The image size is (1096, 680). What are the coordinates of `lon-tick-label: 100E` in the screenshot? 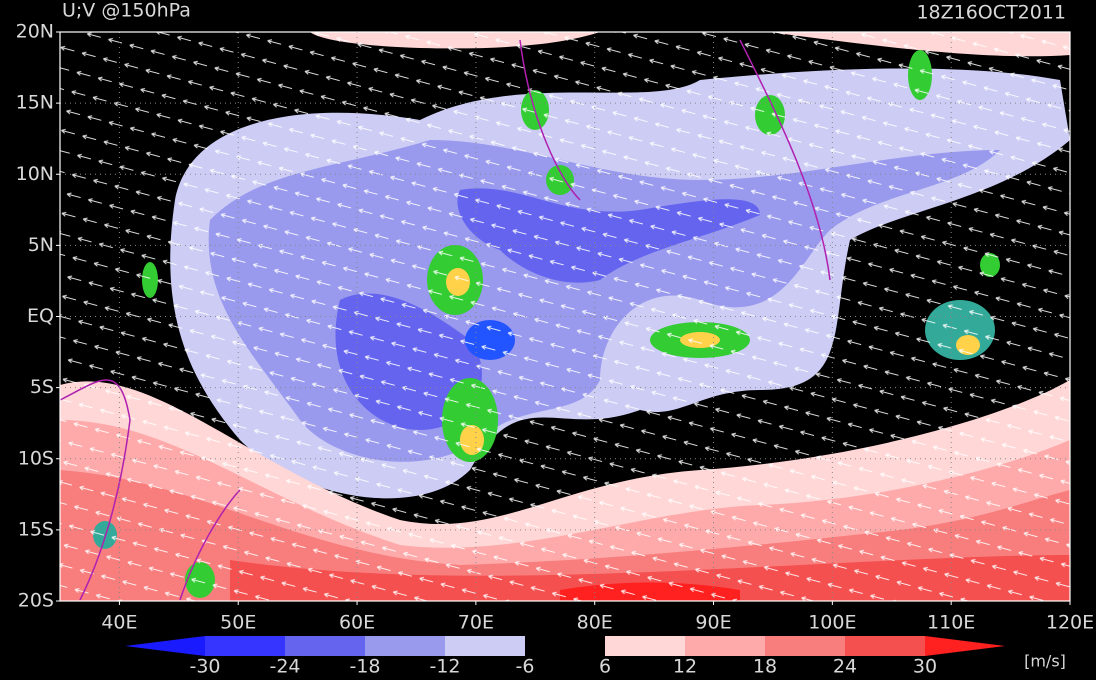 It's located at (832, 623).